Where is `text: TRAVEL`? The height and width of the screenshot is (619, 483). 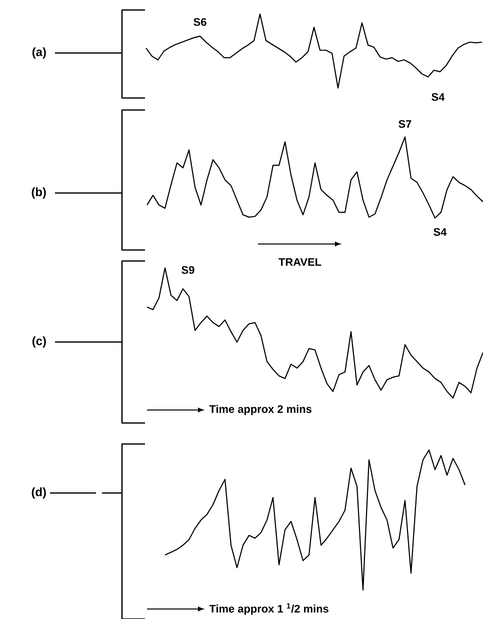 text: TRAVEL is located at coordinates (300, 262).